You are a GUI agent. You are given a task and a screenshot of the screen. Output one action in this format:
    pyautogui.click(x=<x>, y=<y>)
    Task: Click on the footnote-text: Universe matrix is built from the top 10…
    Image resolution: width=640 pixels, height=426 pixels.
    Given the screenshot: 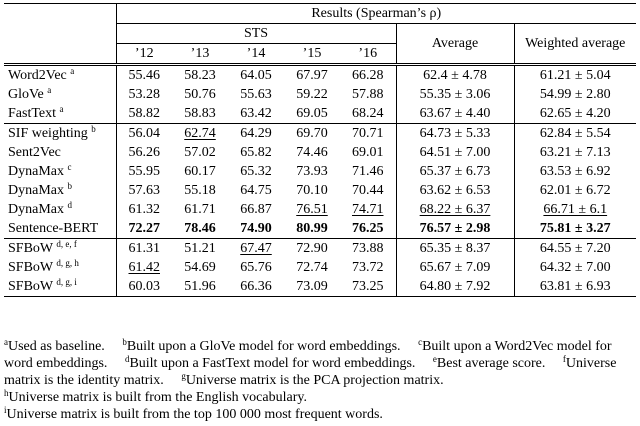 What is the action you would take?
    pyautogui.click(x=194, y=414)
    